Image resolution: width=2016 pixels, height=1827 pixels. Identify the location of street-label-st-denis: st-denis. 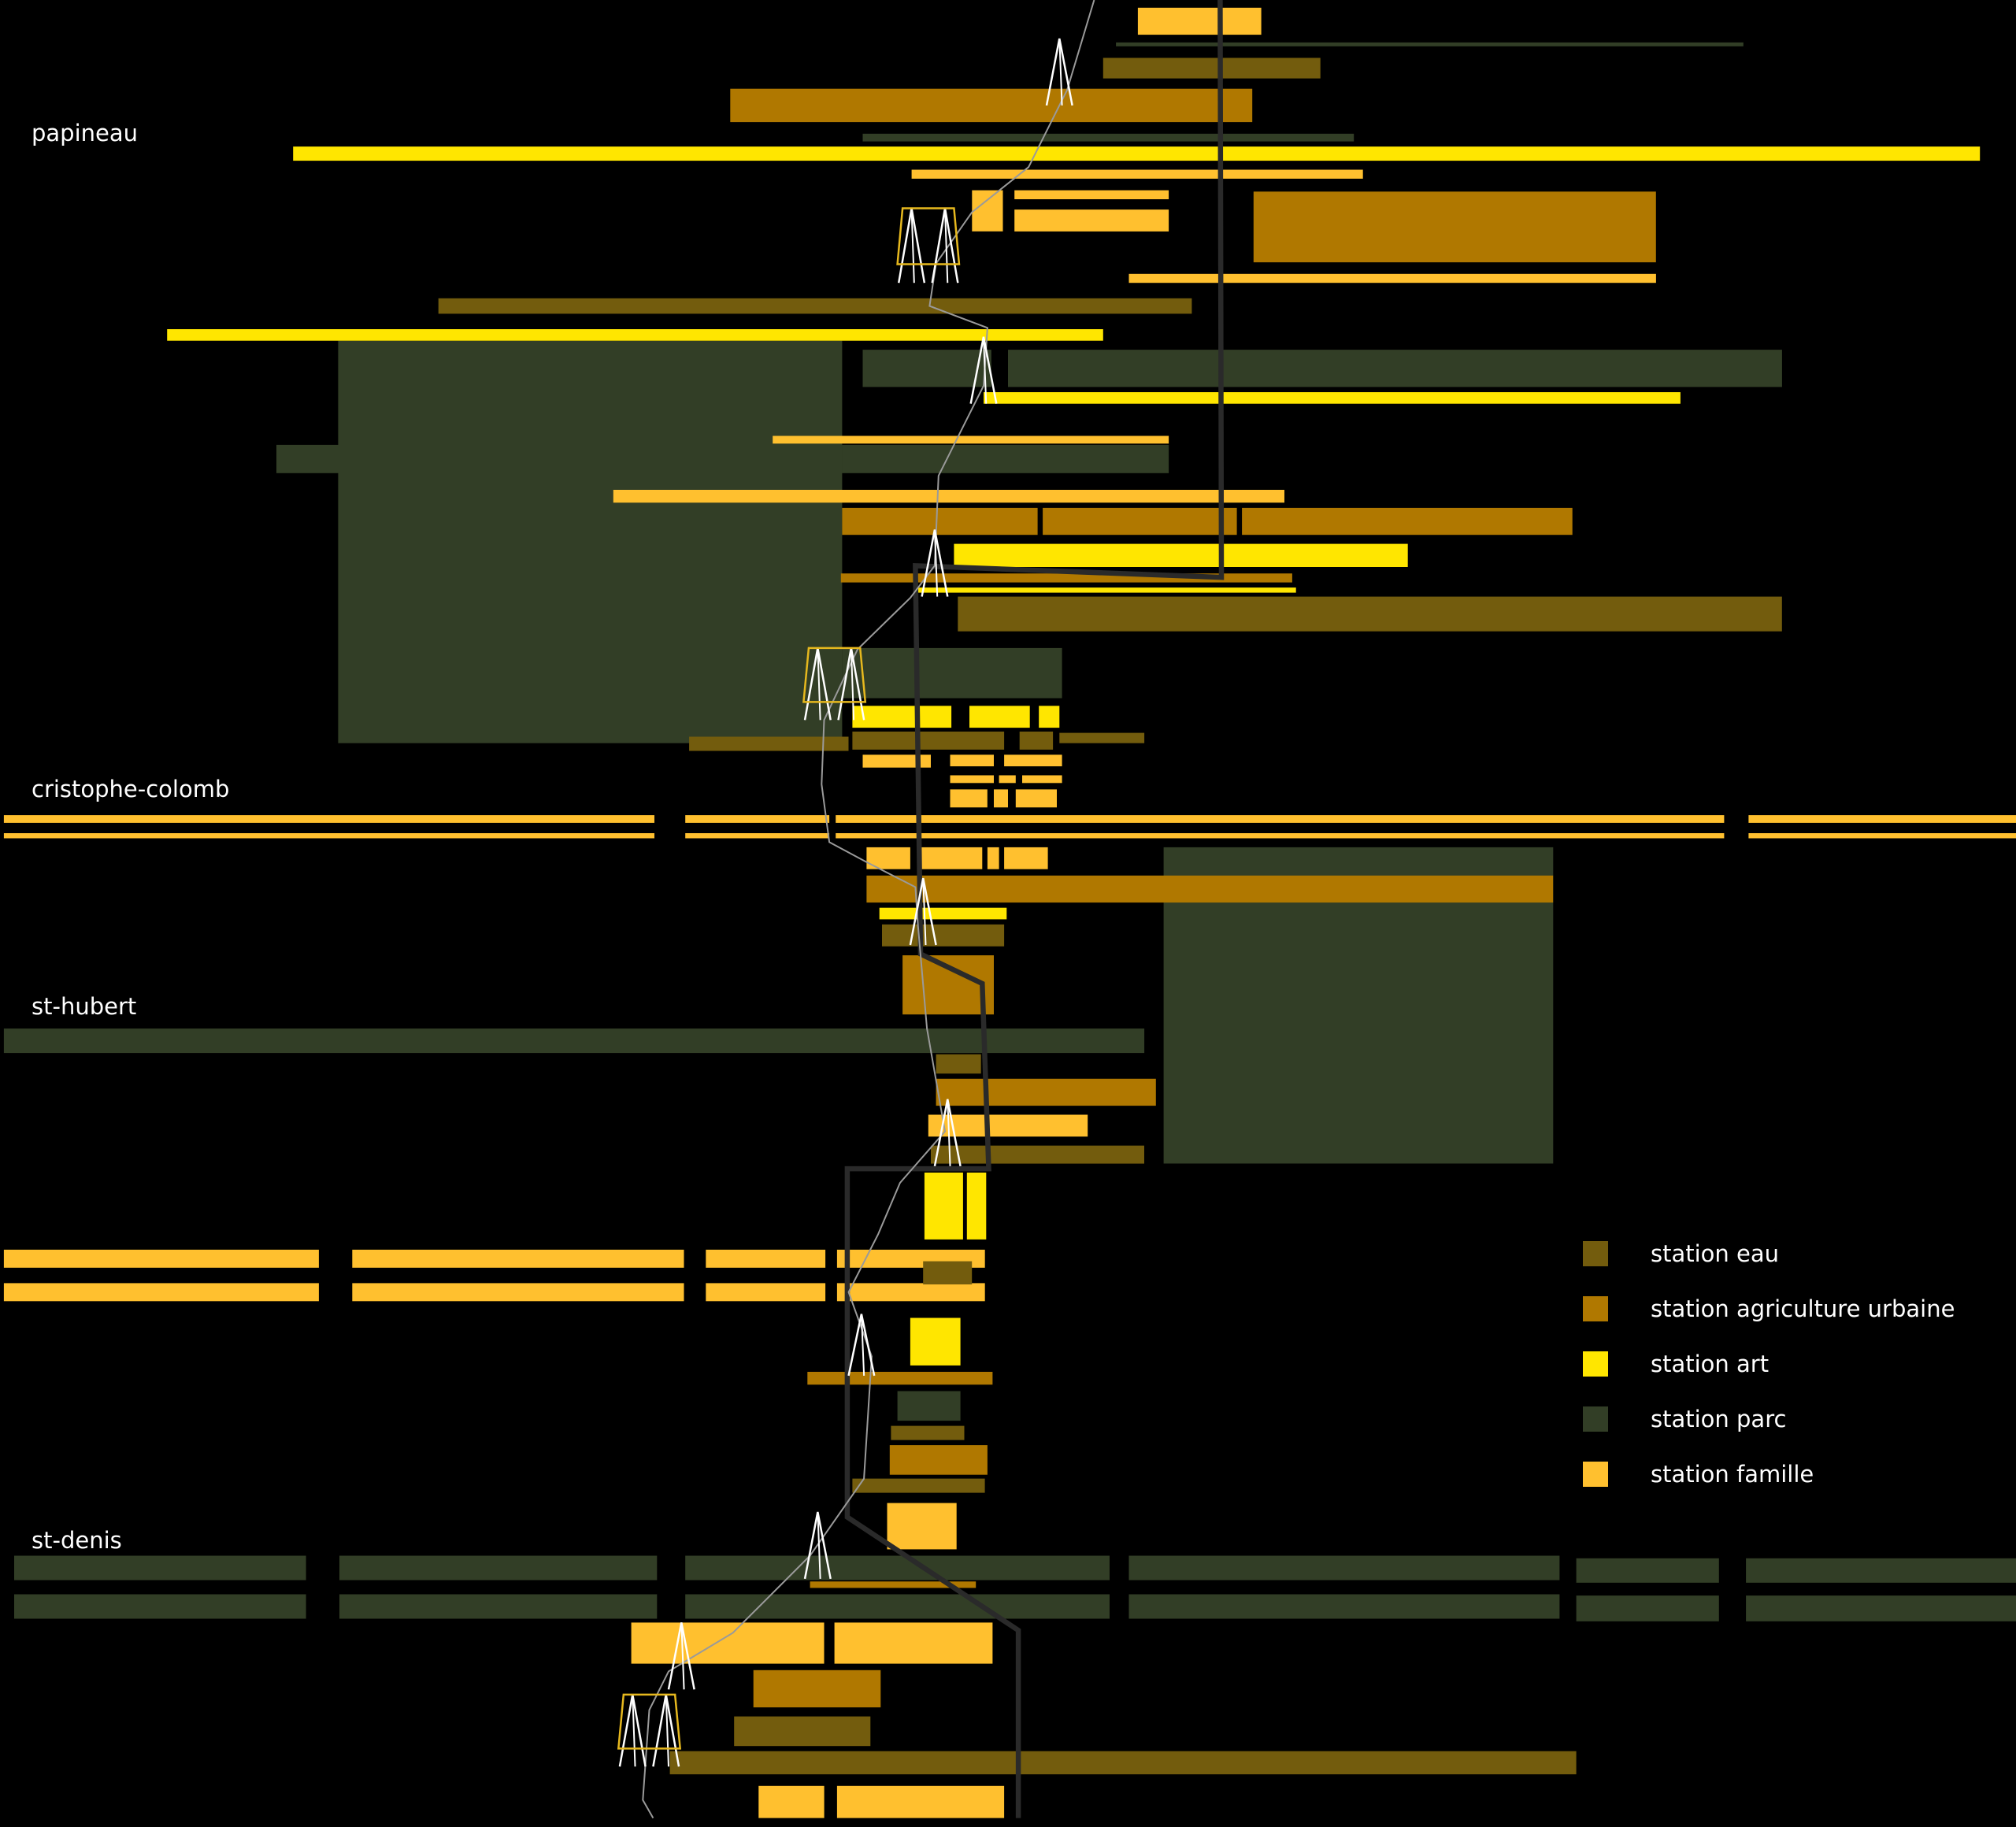
(77, 1540).